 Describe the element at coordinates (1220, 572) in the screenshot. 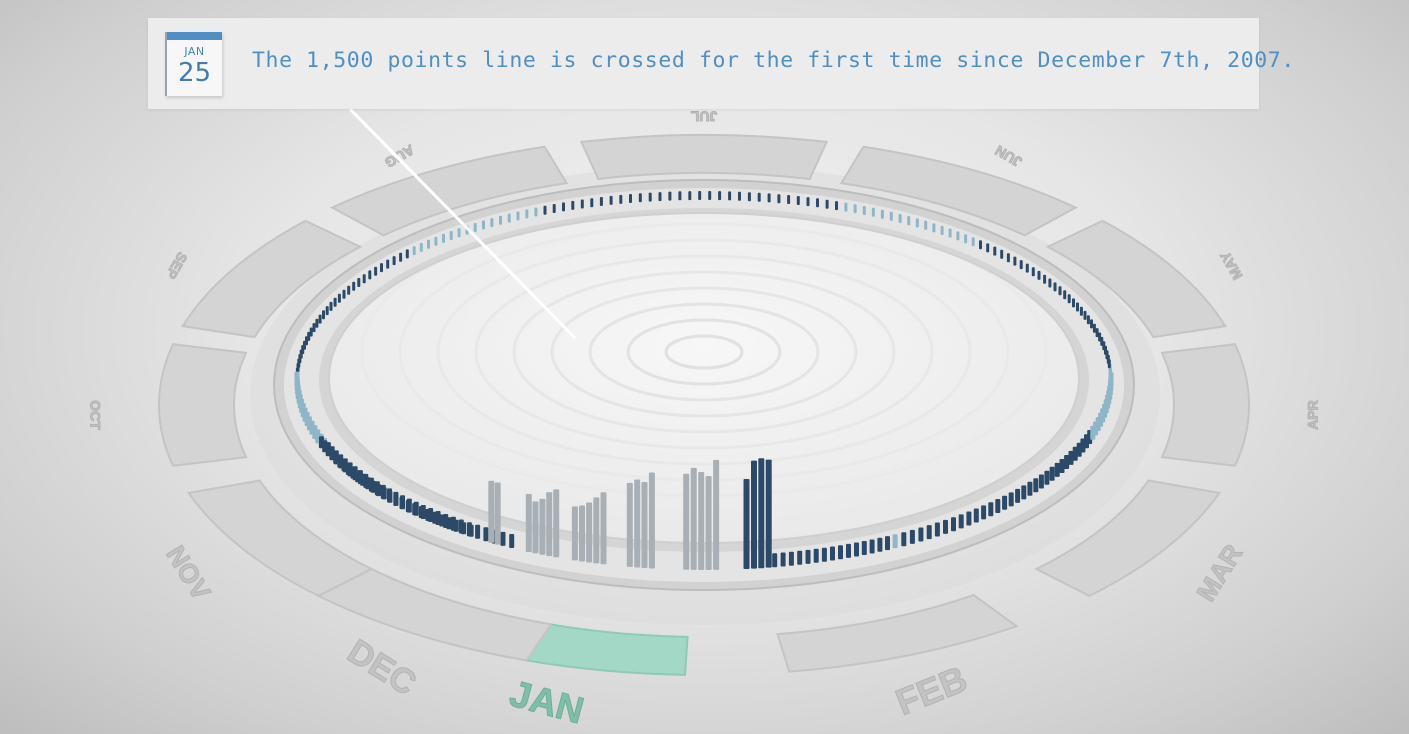

I see `month-label-mar: MAR` at that location.